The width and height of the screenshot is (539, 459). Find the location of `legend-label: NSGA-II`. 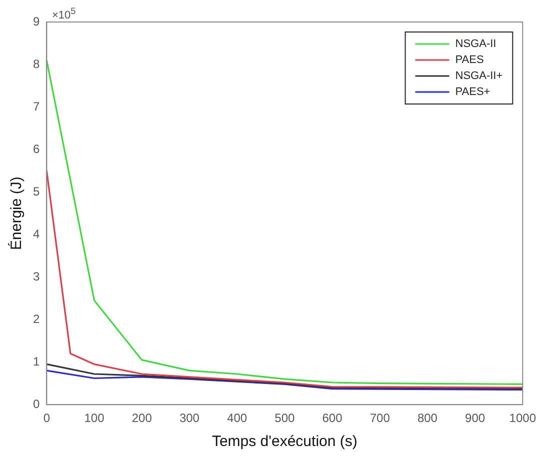

legend-label: NSGA-II is located at coordinates (475, 44).